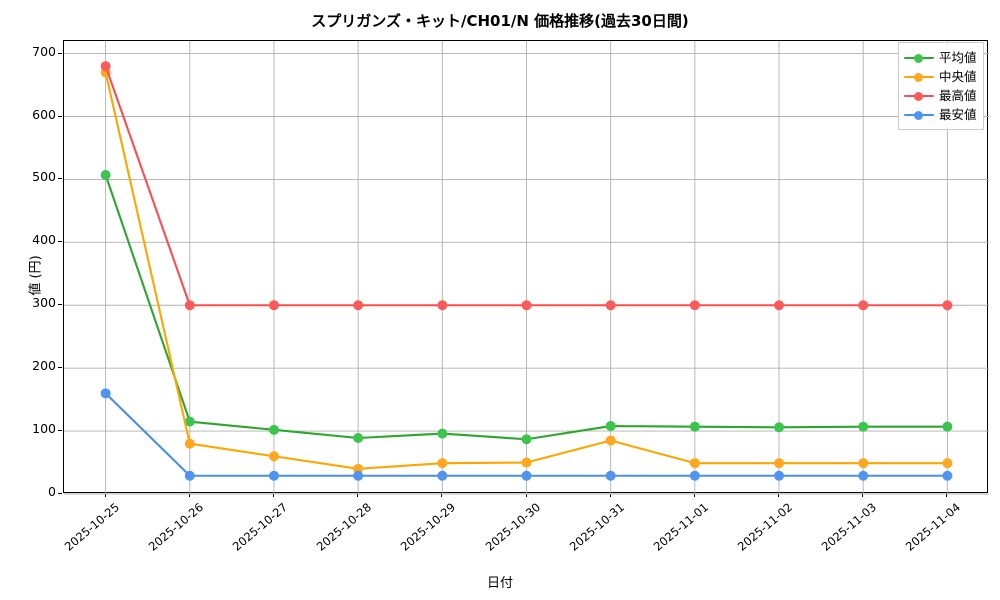  What do you see at coordinates (44, 177) in the screenshot?
I see `y-tick-label: 500` at bounding box center [44, 177].